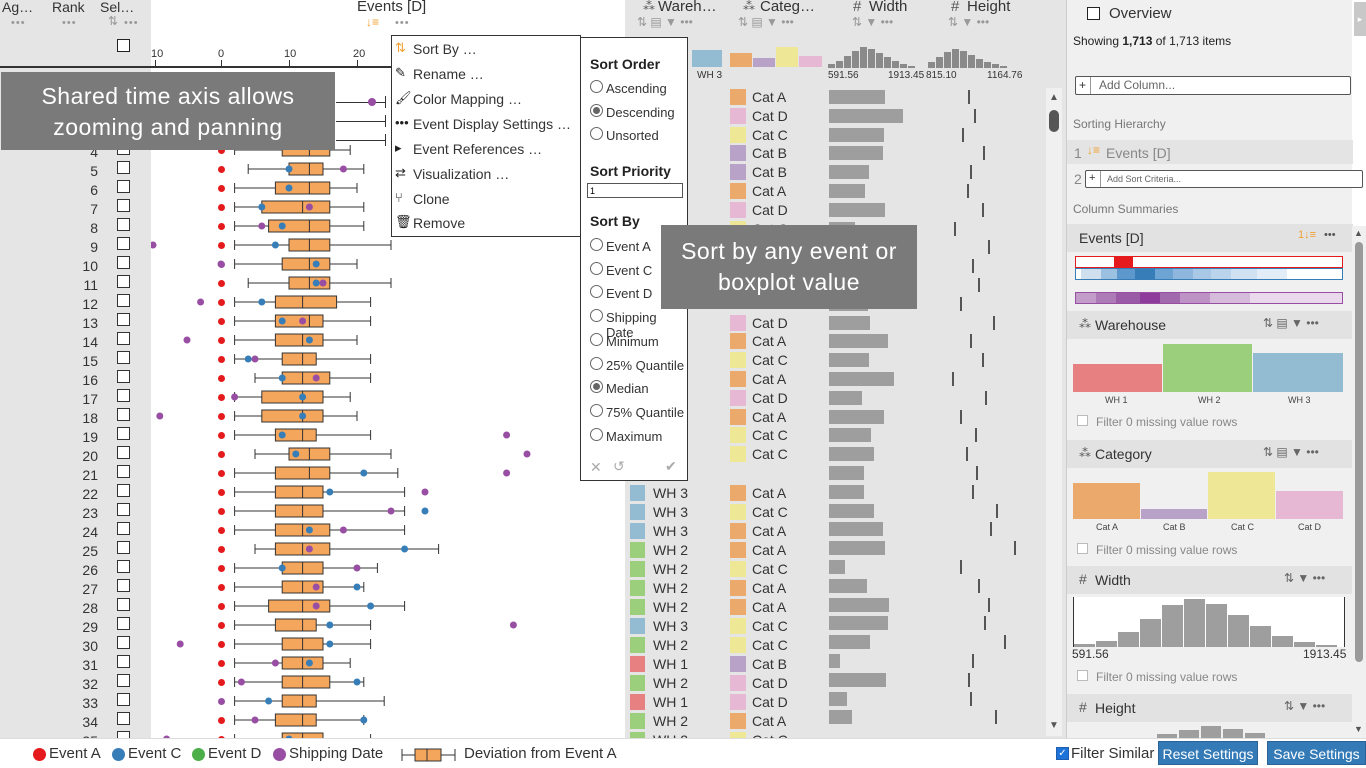 The height and width of the screenshot is (768, 1366). I want to click on height-summary-tools: ⇅ ▼ •••, so click(1305, 706).